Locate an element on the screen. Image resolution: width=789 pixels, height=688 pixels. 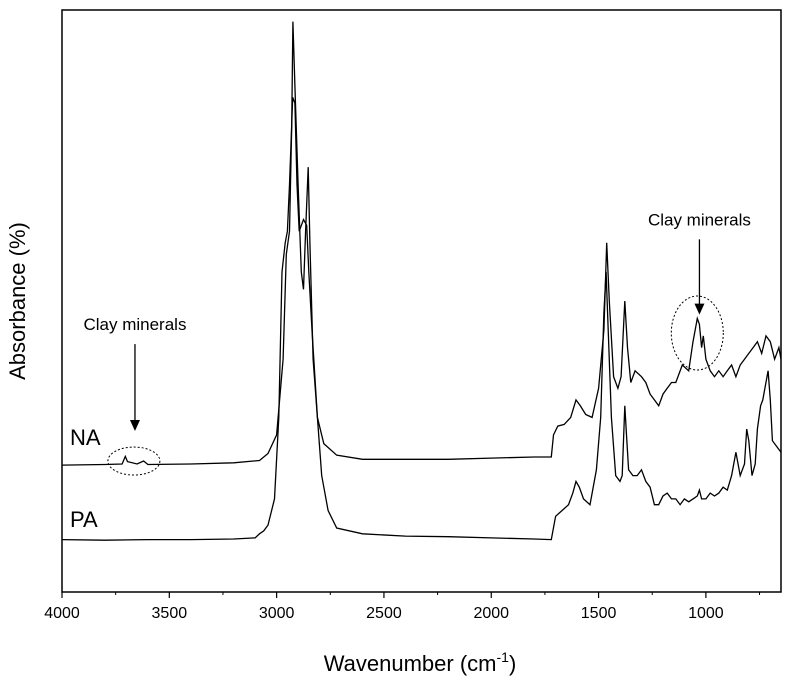
x-axis-label: Wavenumber (cm-1) is located at coordinates (420, 662).